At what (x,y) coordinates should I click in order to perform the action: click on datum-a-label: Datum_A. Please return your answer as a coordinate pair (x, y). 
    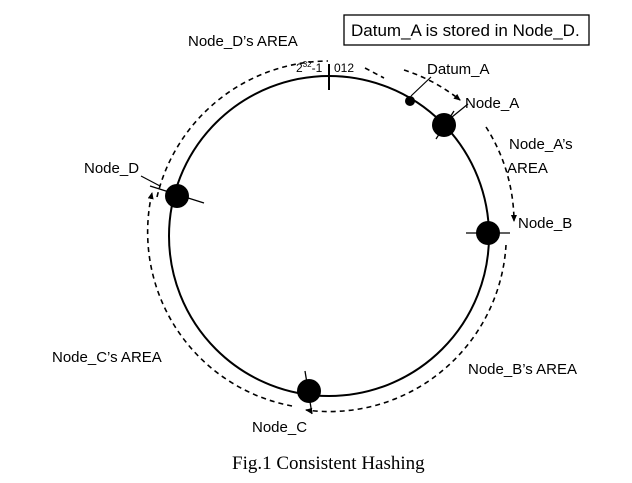
    Looking at the image, I should click on (458, 69).